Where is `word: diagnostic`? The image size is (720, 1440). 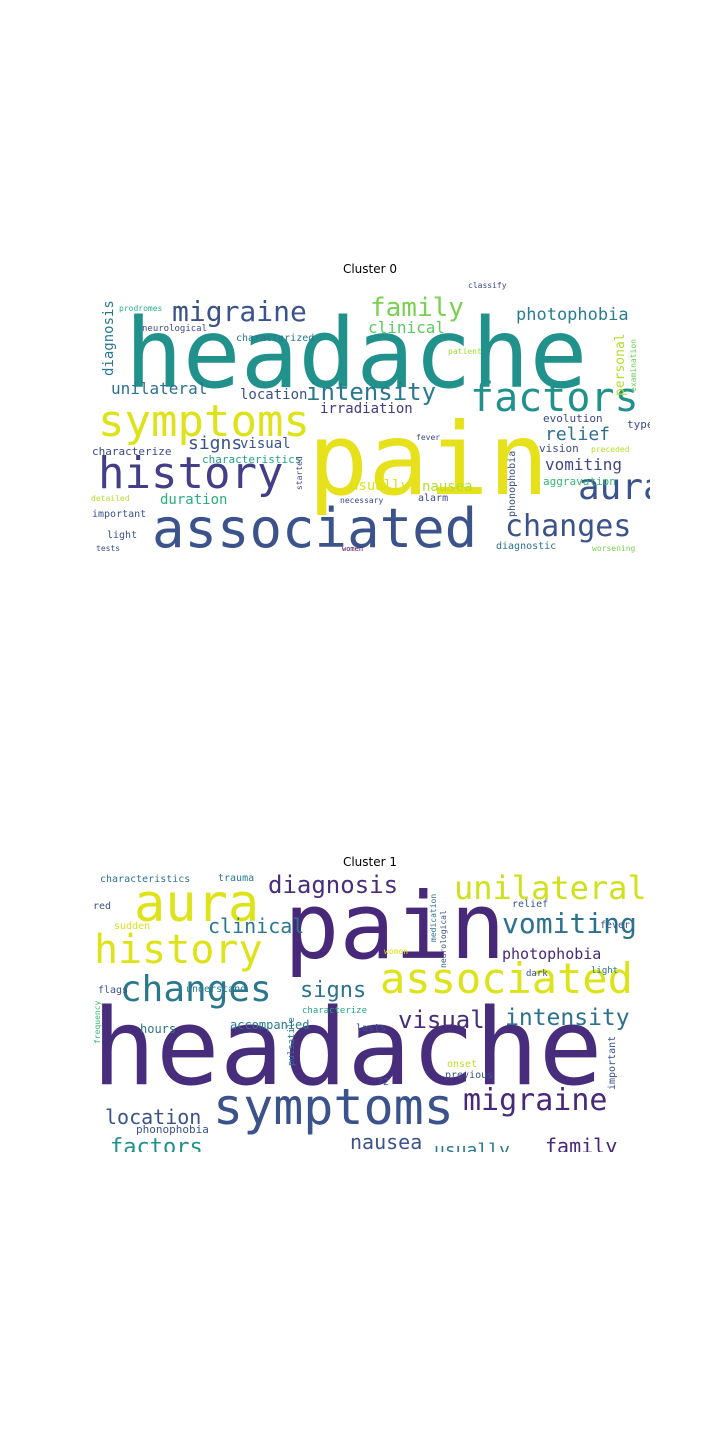 word: diagnostic is located at coordinates (526, 546).